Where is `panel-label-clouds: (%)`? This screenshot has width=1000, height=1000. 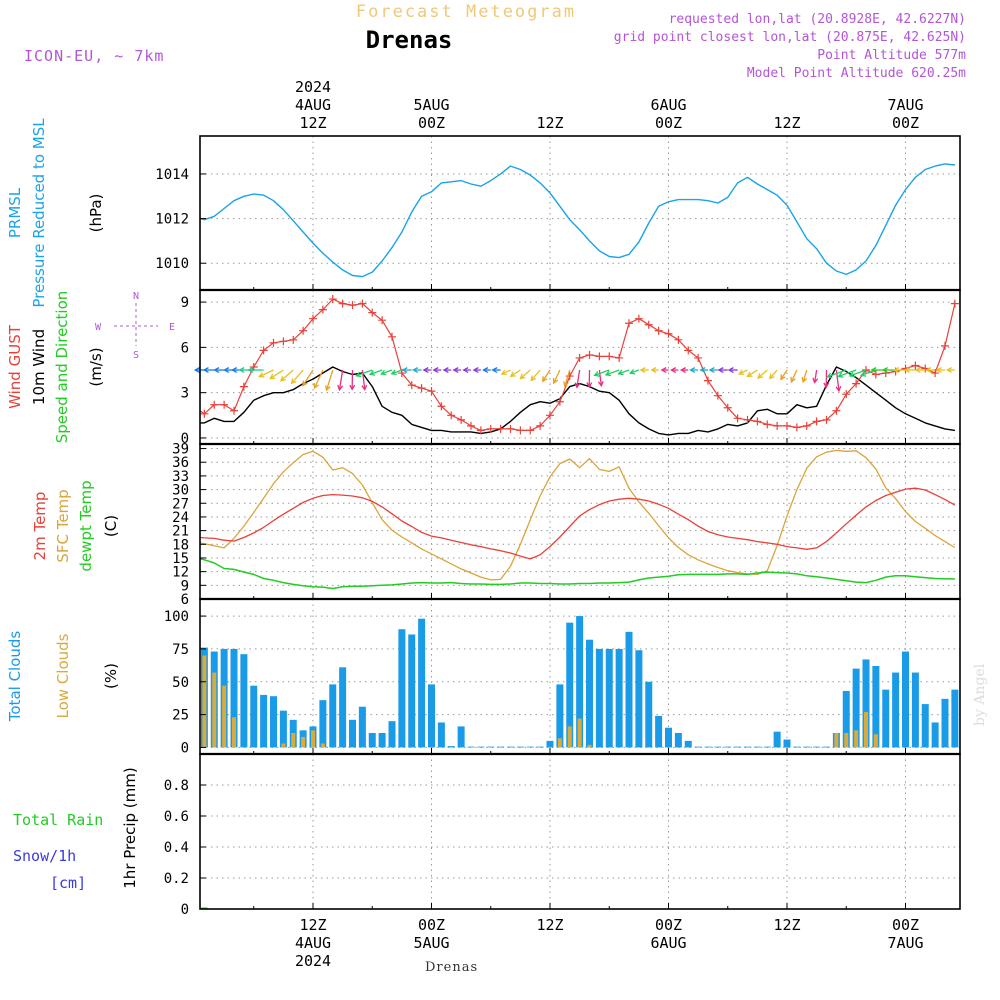 panel-label-clouds: (%) is located at coordinates (111, 676).